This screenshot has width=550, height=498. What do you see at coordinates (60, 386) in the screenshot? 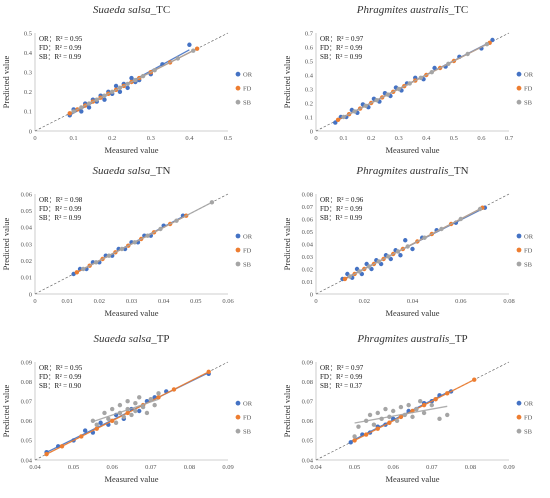
I see `r2-stat-sb: SB：R² = 0.90` at bounding box center [60, 386].